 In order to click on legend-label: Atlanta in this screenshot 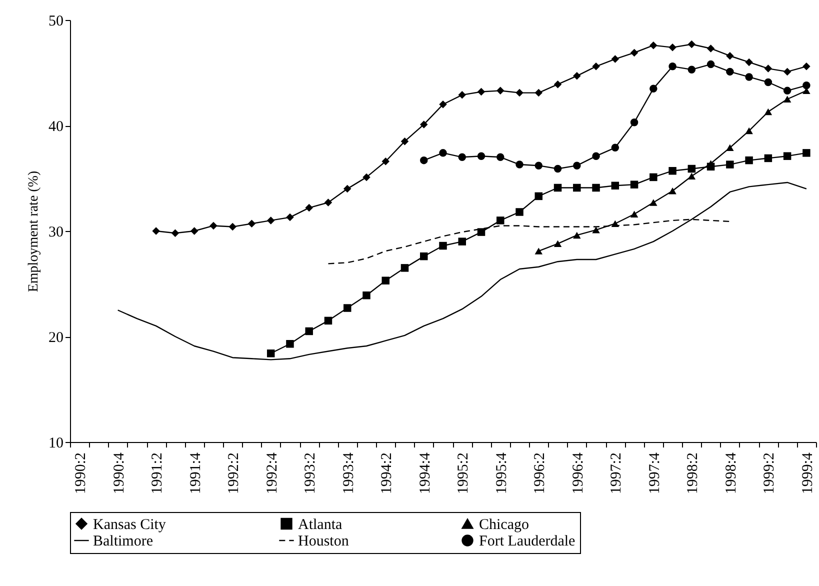, I will do `click(320, 524)`.